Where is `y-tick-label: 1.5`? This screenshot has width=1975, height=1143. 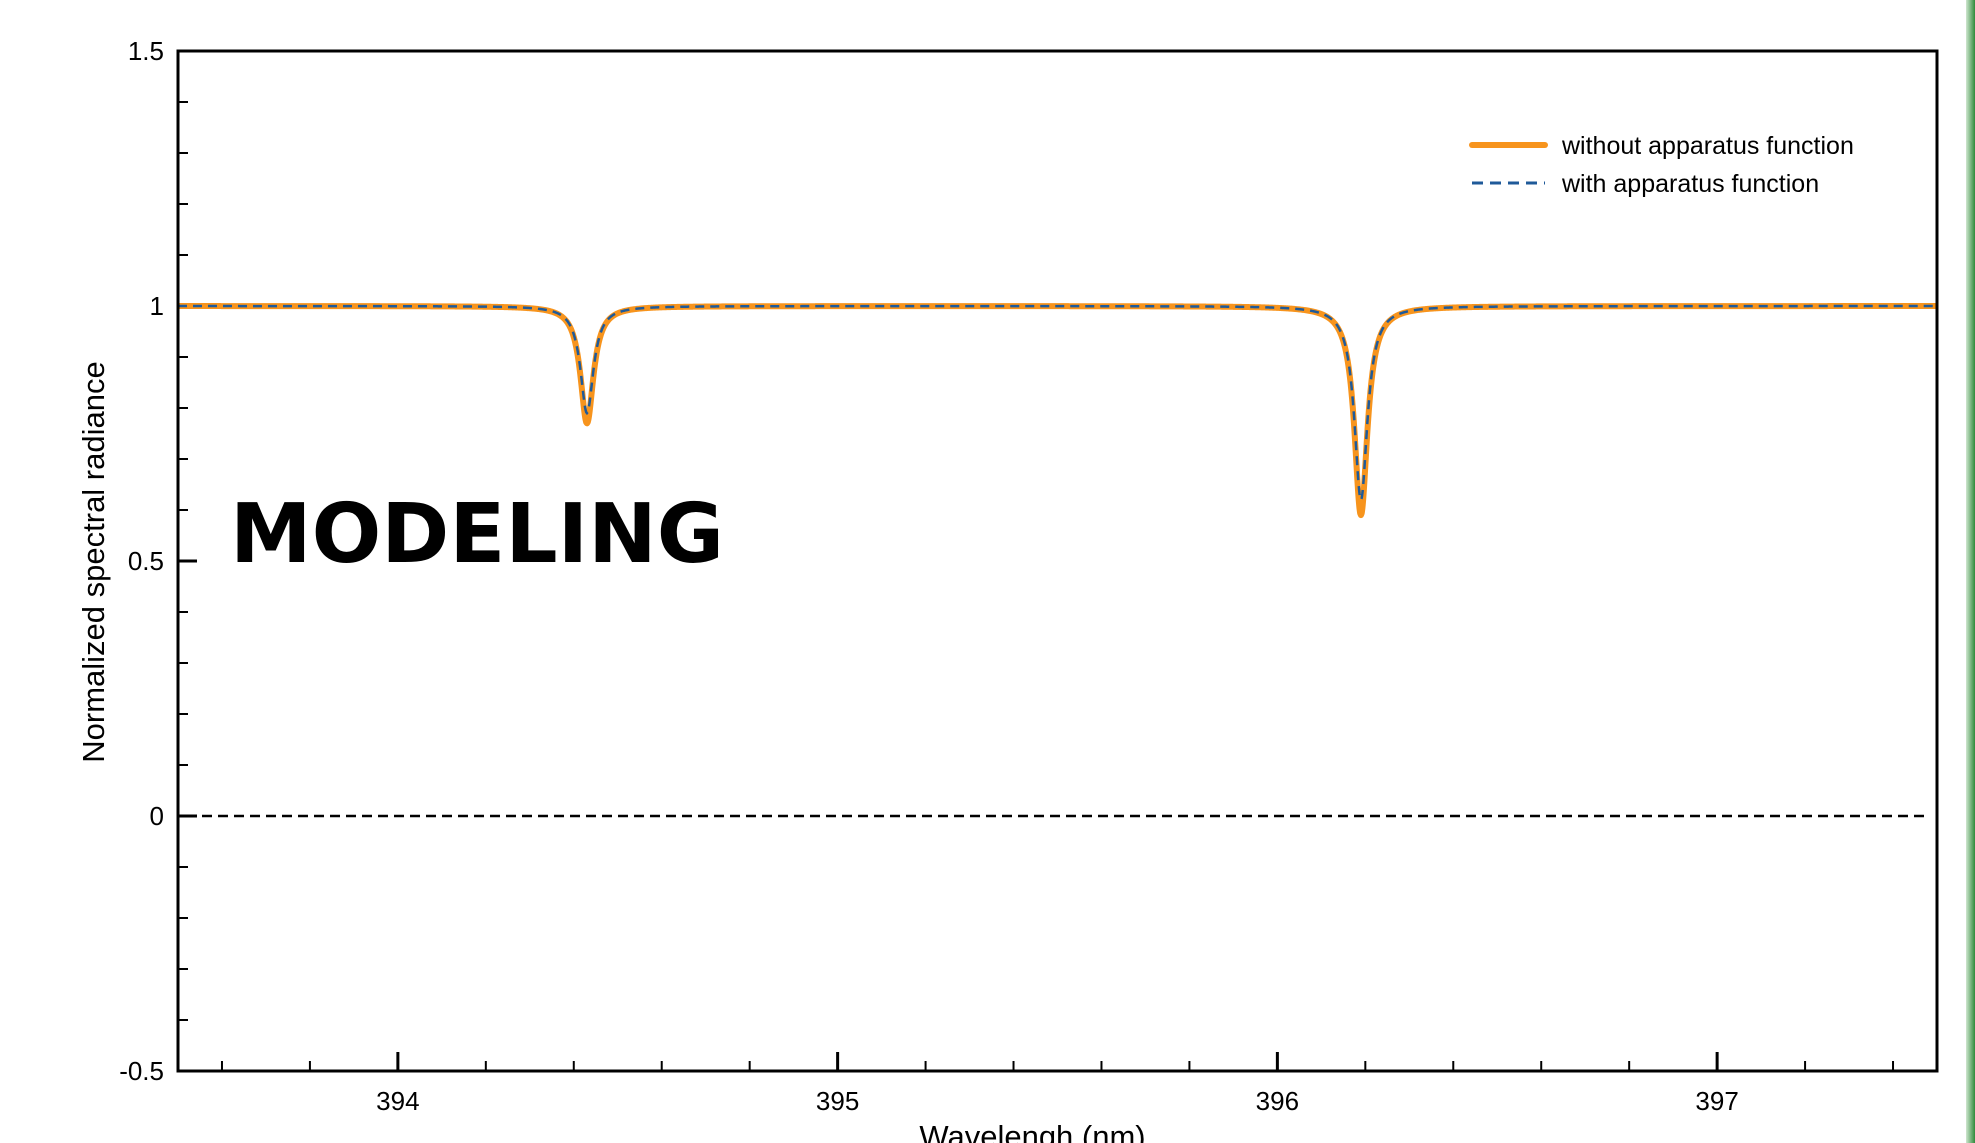 y-tick-label: 1.5 is located at coordinates (146, 51).